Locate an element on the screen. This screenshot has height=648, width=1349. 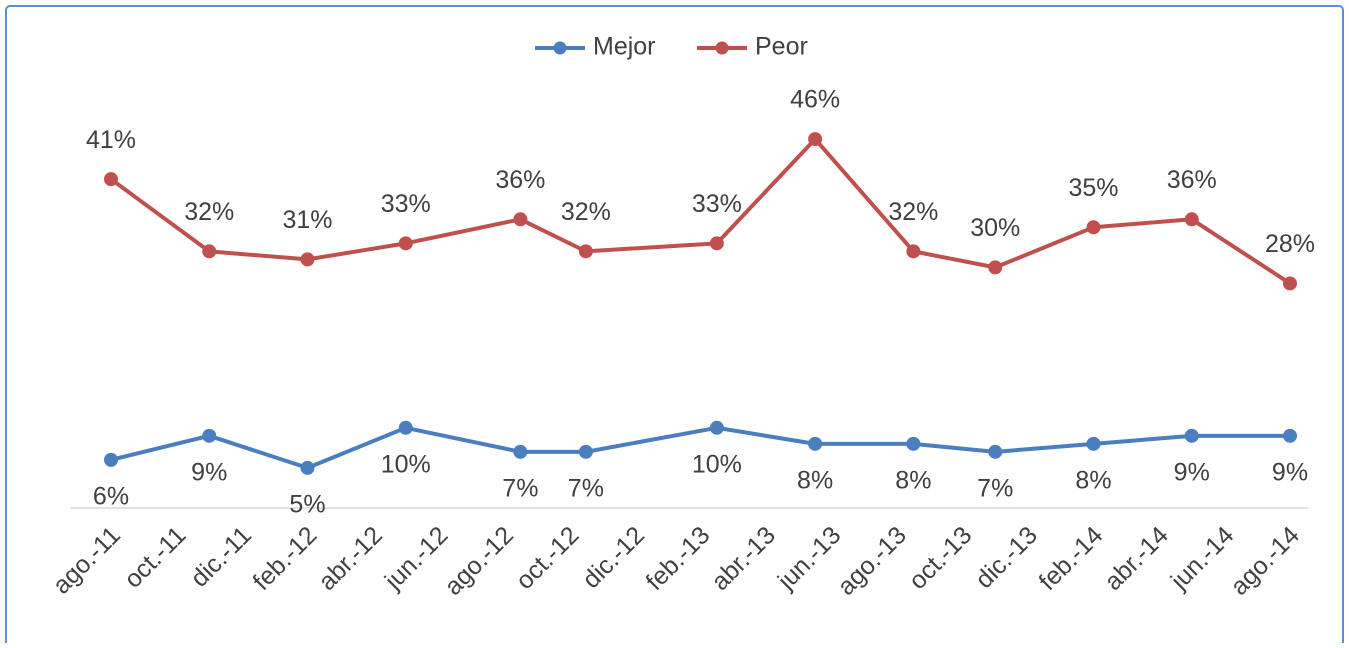
data-label: 28% is located at coordinates (1290, 244).